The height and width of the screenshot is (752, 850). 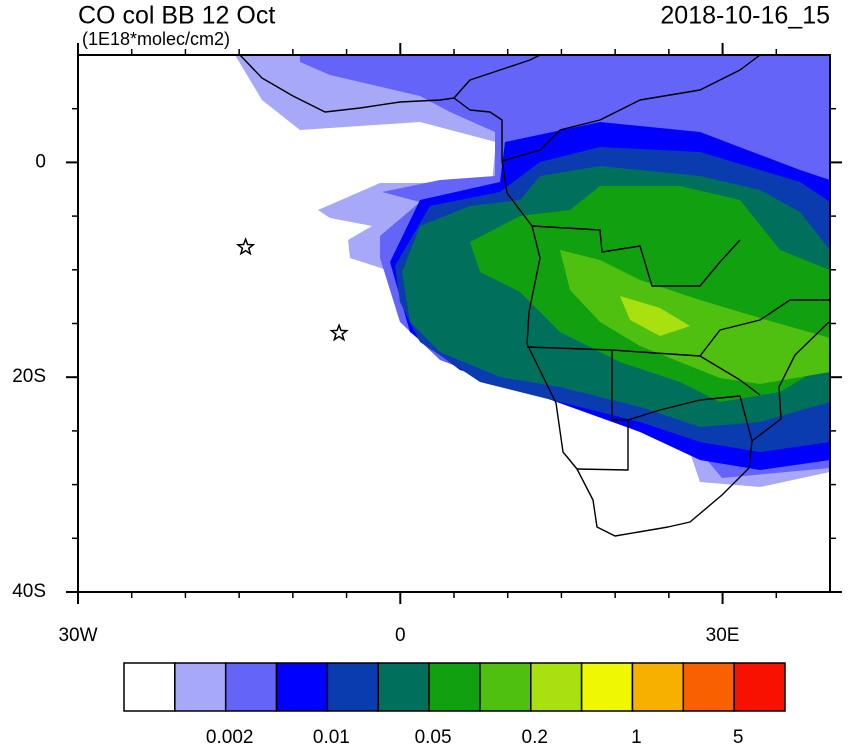 What do you see at coordinates (176, 16) in the screenshot?
I see `title: CO col BB 12 Oct` at bounding box center [176, 16].